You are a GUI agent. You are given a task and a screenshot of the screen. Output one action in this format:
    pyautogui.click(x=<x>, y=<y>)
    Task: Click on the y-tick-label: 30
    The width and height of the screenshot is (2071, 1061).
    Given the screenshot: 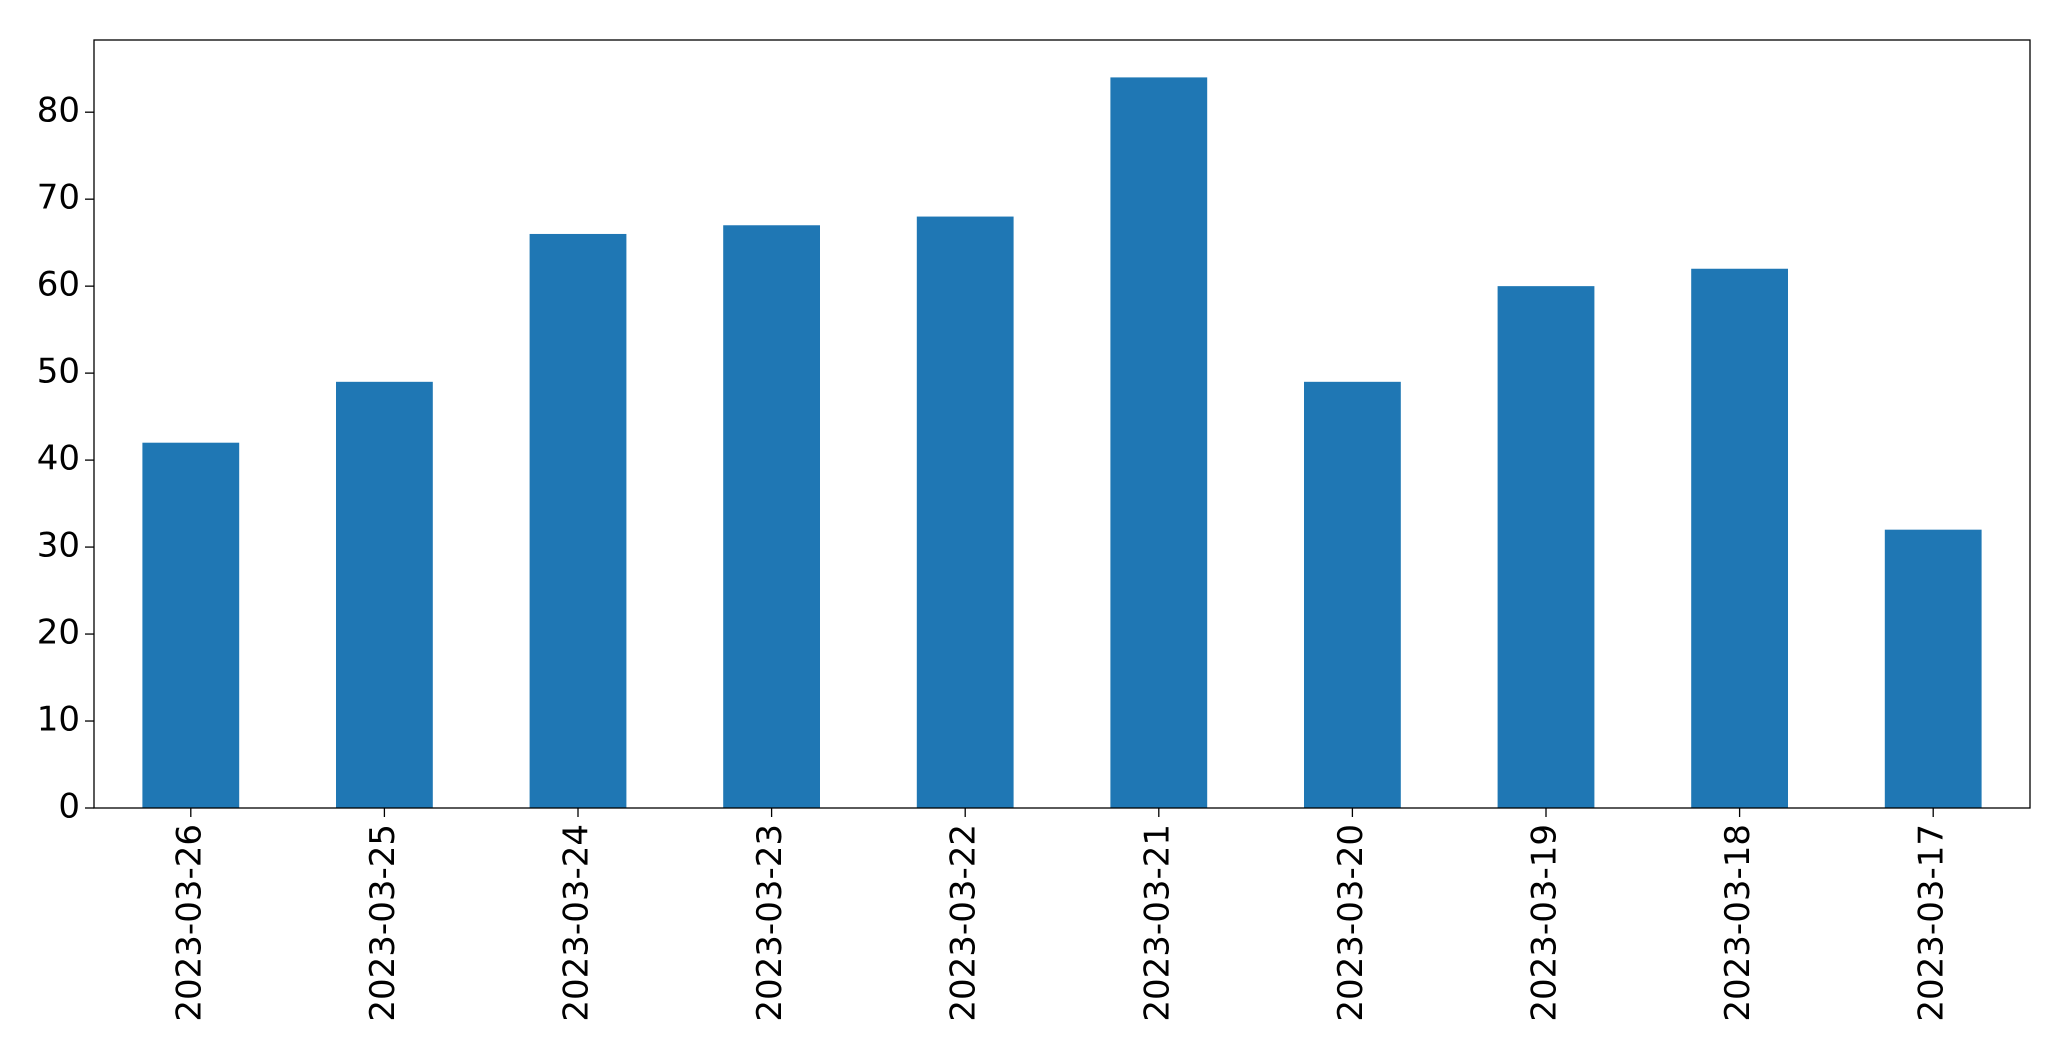 What is the action you would take?
    pyautogui.click(x=58, y=546)
    